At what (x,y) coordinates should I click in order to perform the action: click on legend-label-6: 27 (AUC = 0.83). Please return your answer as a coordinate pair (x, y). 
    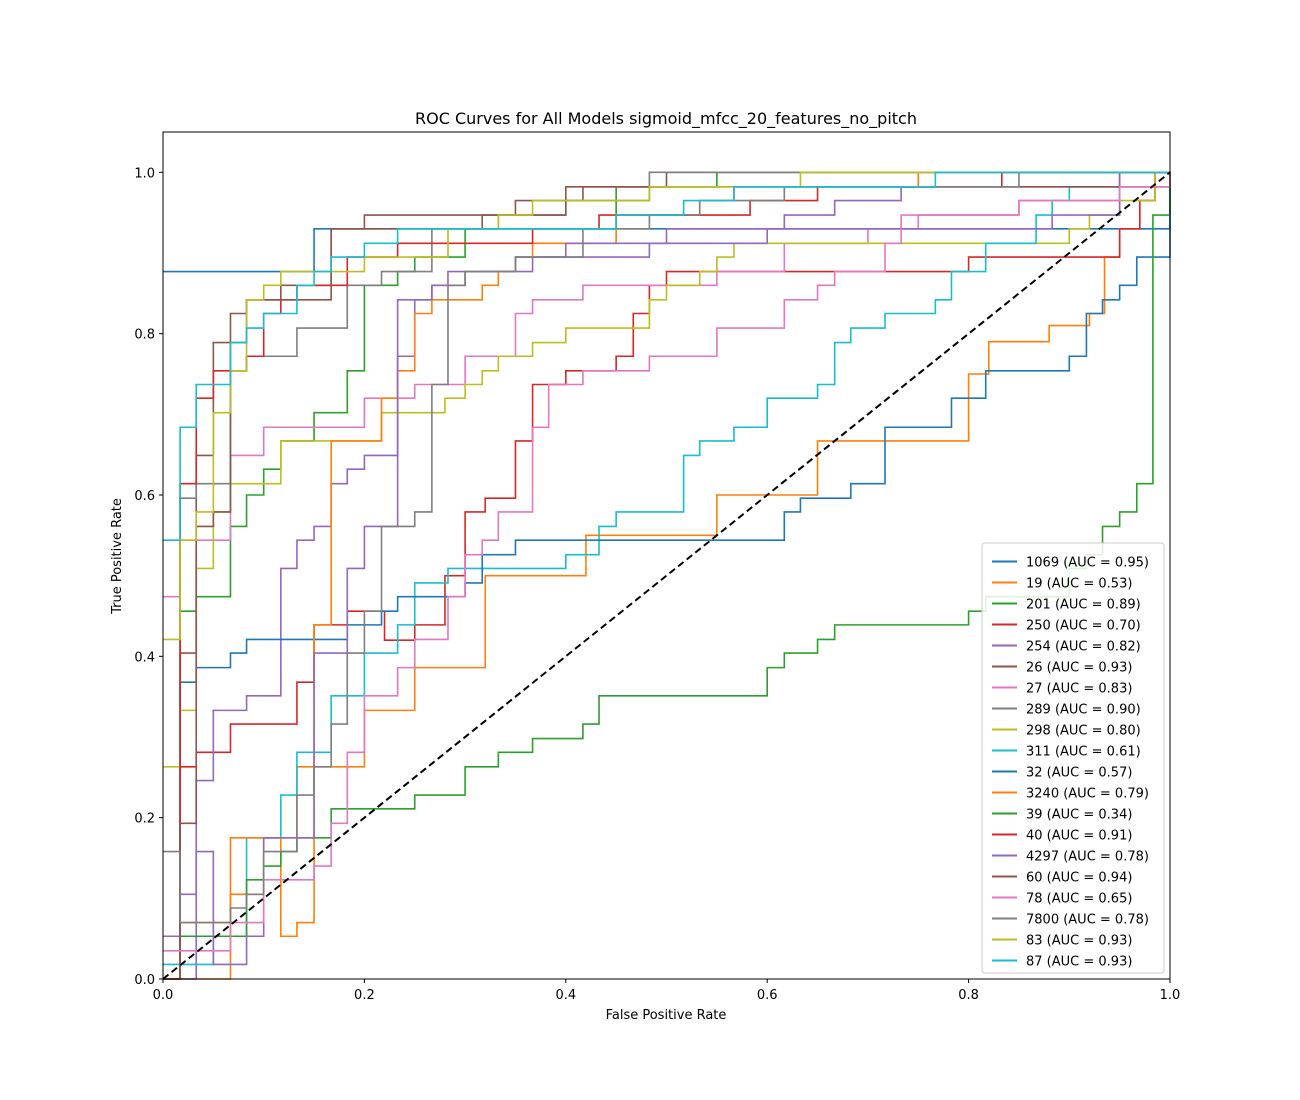
    Looking at the image, I should click on (1079, 689).